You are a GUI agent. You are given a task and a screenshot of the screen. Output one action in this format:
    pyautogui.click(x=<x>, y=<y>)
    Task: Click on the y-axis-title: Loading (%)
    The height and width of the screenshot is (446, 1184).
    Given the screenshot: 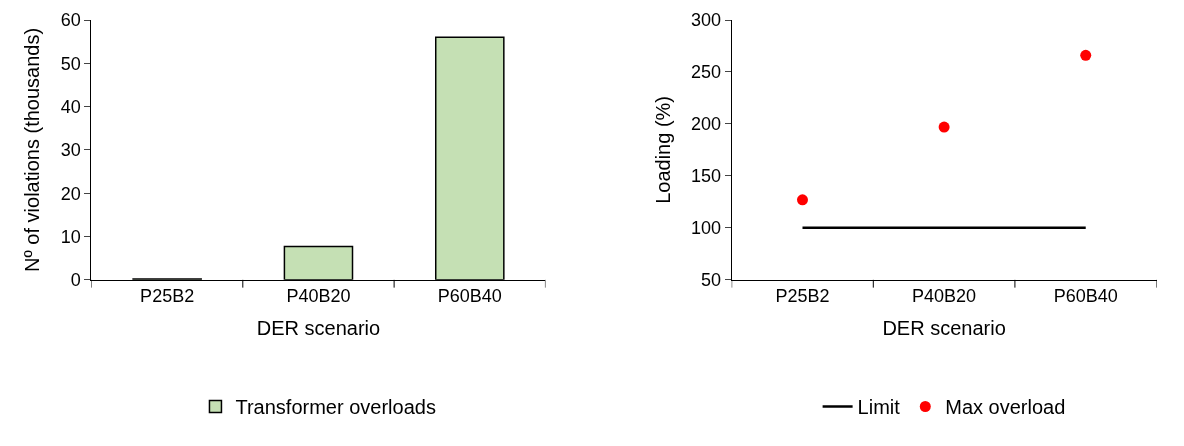 What is the action you would take?
    pyautogui.click(x=662, y=150)
    